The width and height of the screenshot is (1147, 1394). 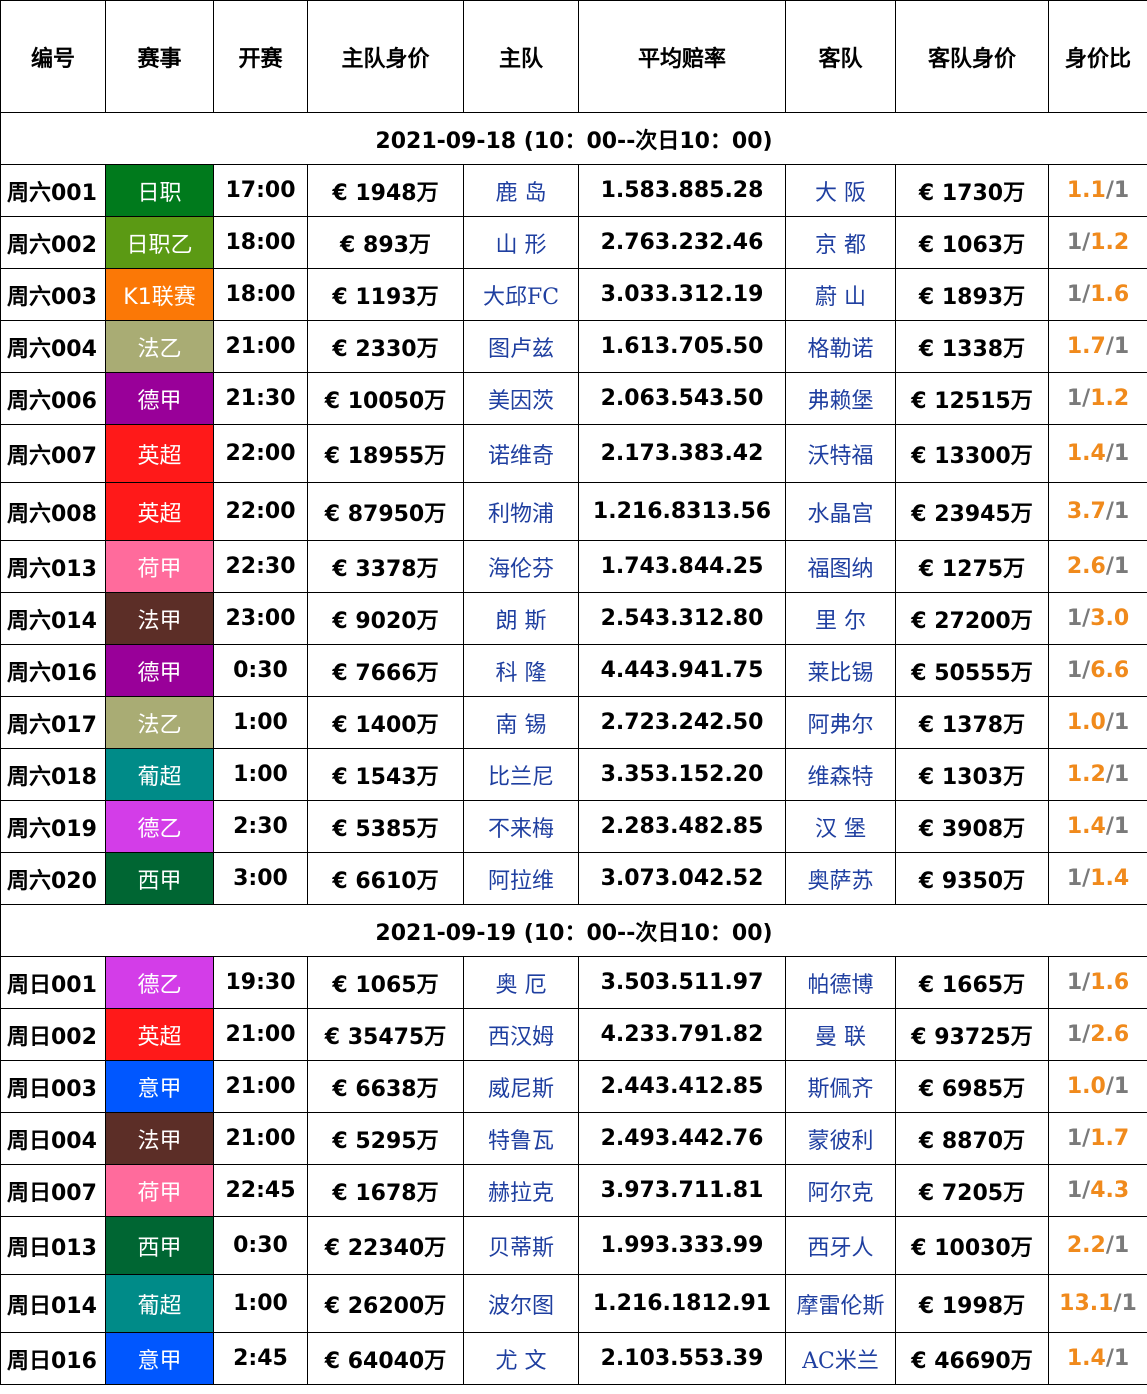 I want to click on match-id-cell: 周六002, so click(x=53, y=242).